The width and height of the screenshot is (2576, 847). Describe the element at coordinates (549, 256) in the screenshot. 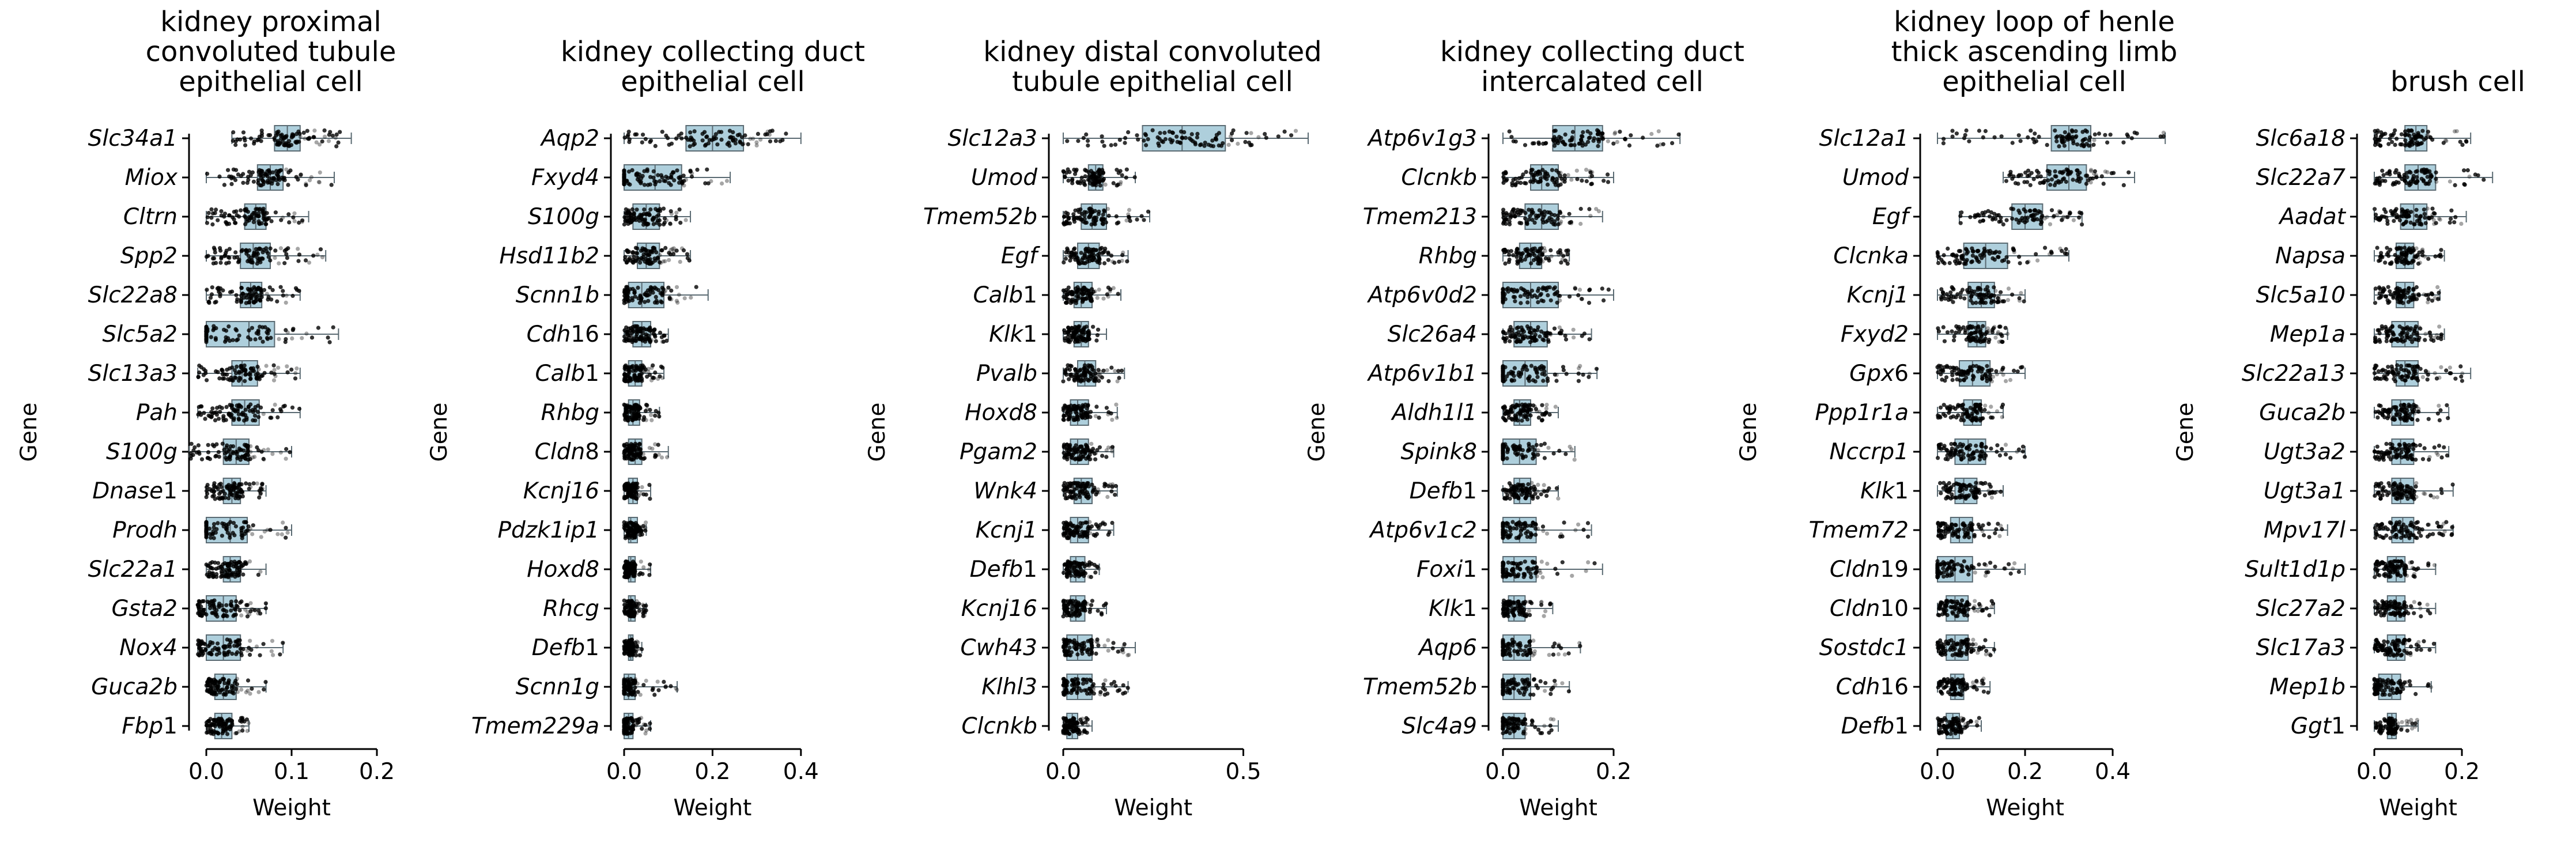

I see `gene-label: Hsd11b2` at that location.